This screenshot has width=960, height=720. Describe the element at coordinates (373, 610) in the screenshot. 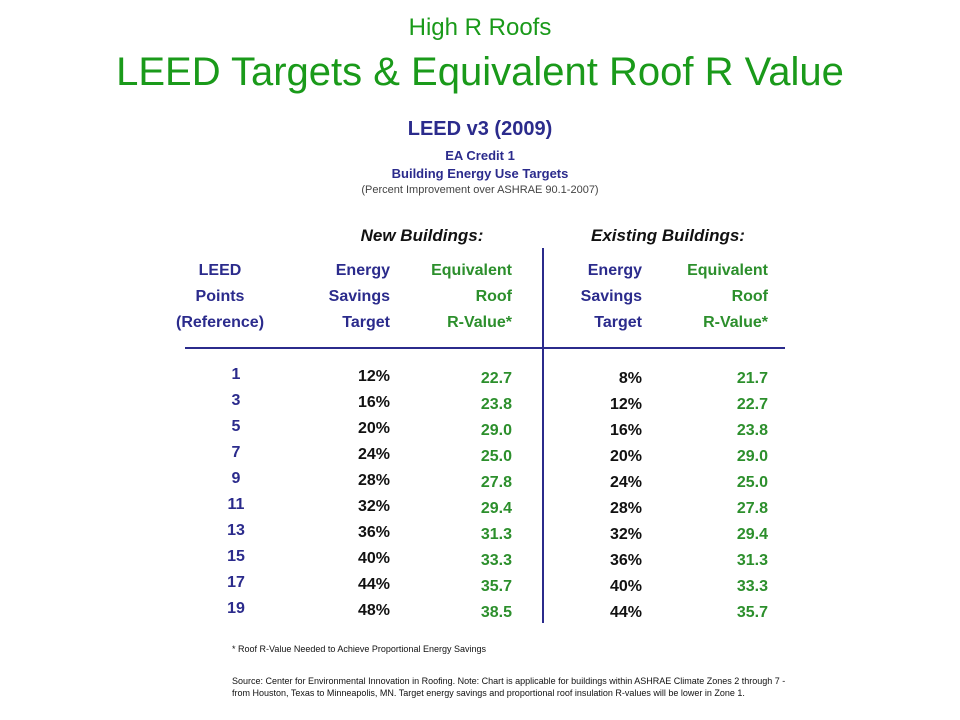

I see `table-cell: 48%` at that location.